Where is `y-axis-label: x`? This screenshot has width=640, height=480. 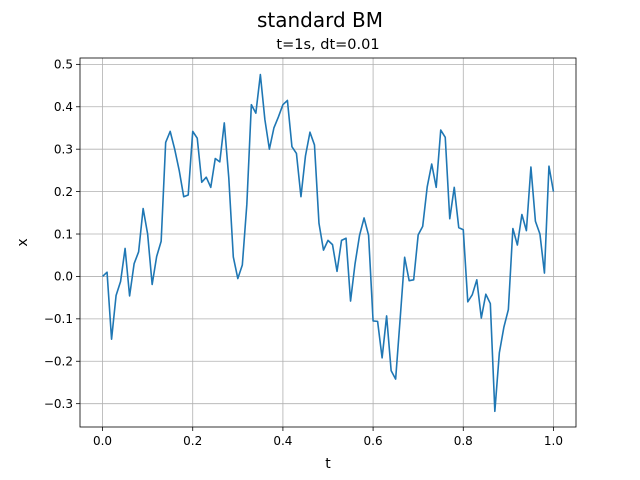
y-axis-label: x is located at coordinates (23, 242).